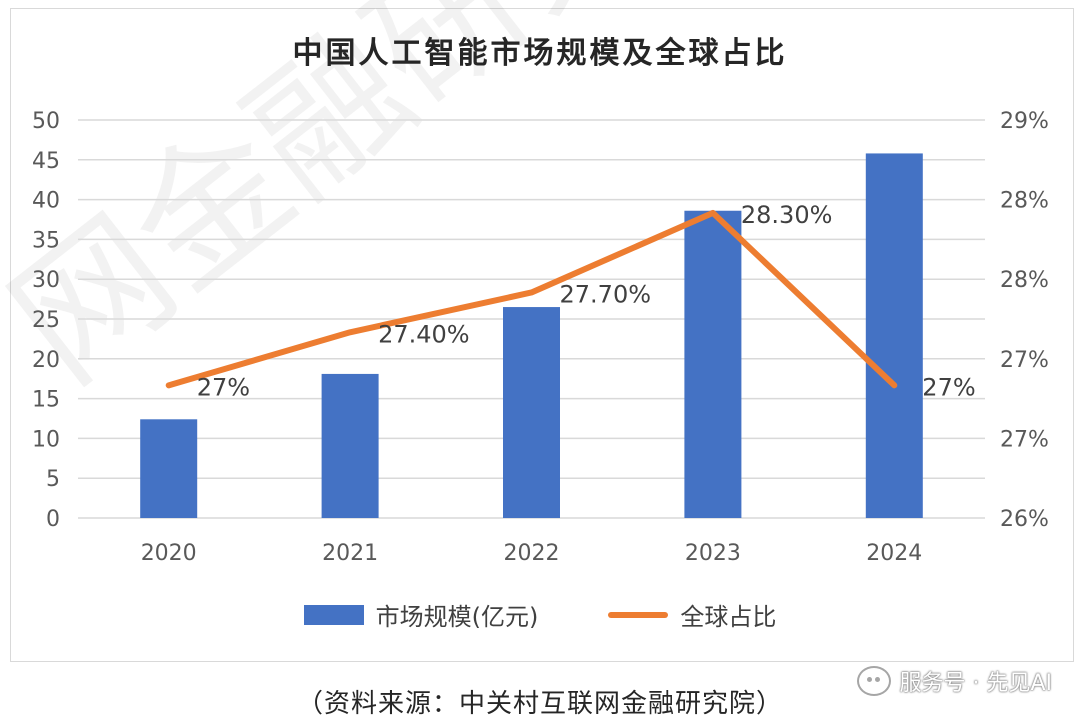 The image size is (1080, 723). What do you see at coordinates (787, 215) in the screenshot?
I see `line-data-label: 28.30%` at bounding box center [787, 215].